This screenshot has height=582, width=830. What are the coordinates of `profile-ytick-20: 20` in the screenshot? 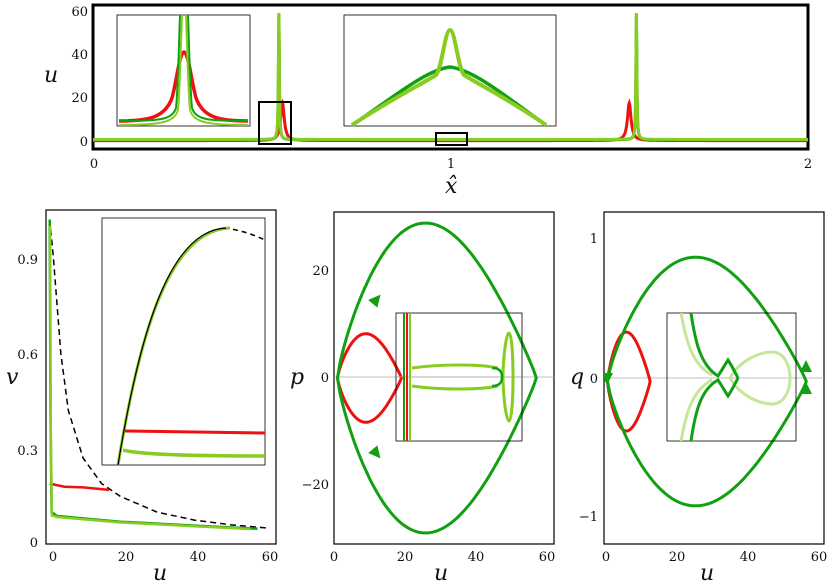 It's located at (79, 98).